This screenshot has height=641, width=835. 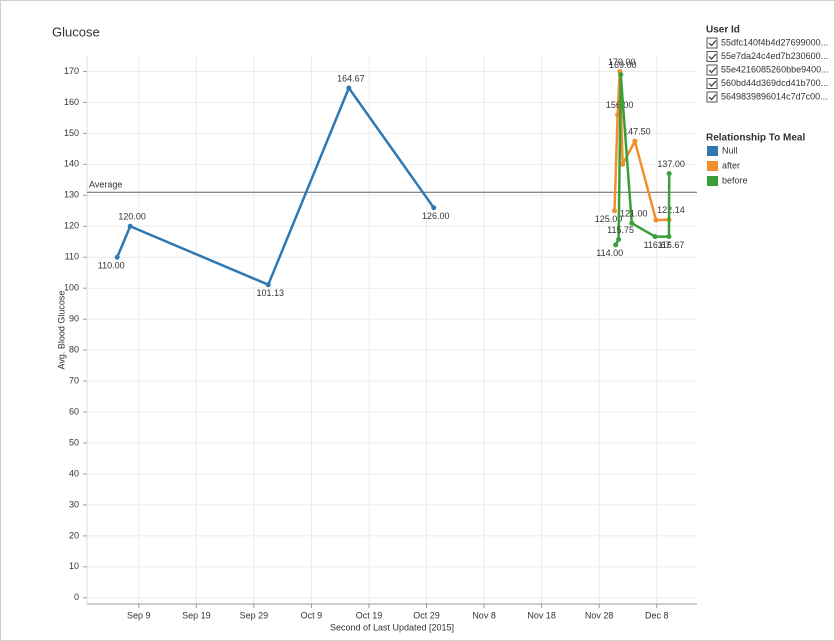 I want to click on y-tick-label: 130, so click(x=71, y=195).